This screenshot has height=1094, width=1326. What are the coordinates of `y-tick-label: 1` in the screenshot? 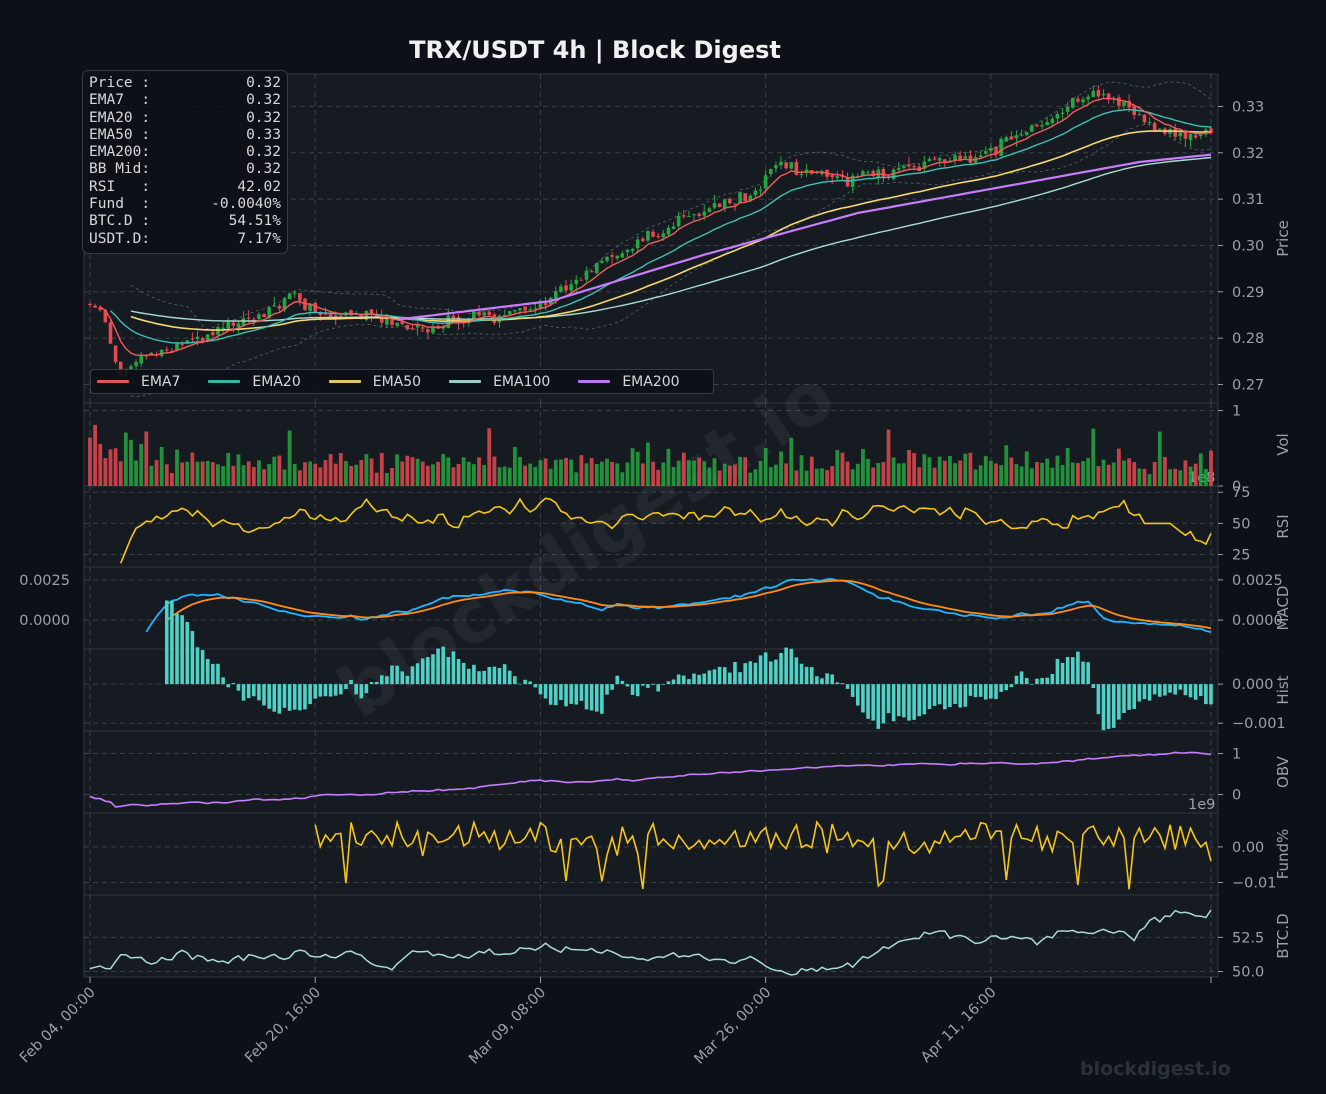 It's located at (1236, 755).